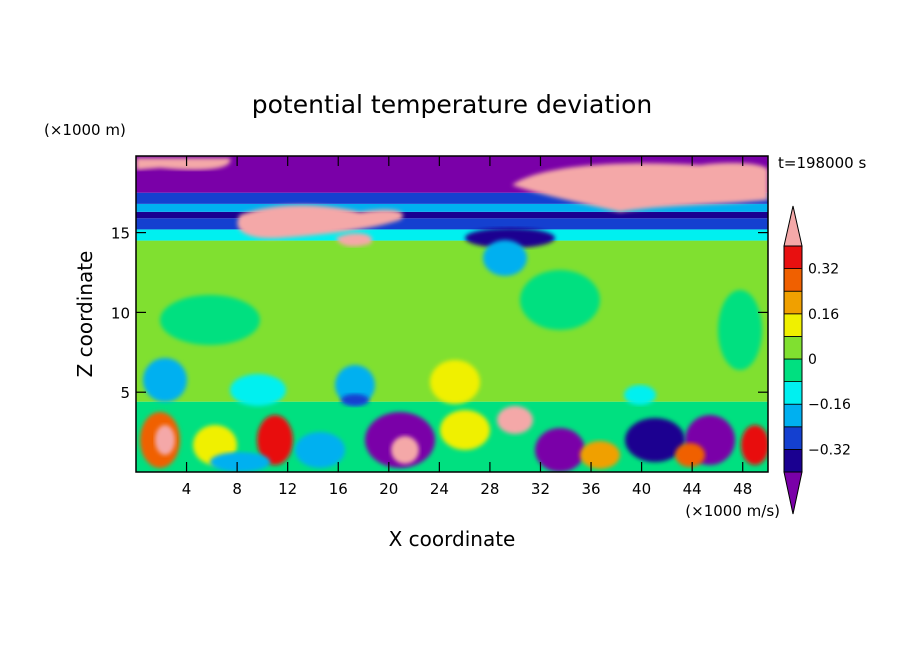 This screenshot has height=654, width=904. What do you see at coordinates (692, 489) in the screenshot?
I see `x-tick-label: 44` at bounding box center [692, 489].